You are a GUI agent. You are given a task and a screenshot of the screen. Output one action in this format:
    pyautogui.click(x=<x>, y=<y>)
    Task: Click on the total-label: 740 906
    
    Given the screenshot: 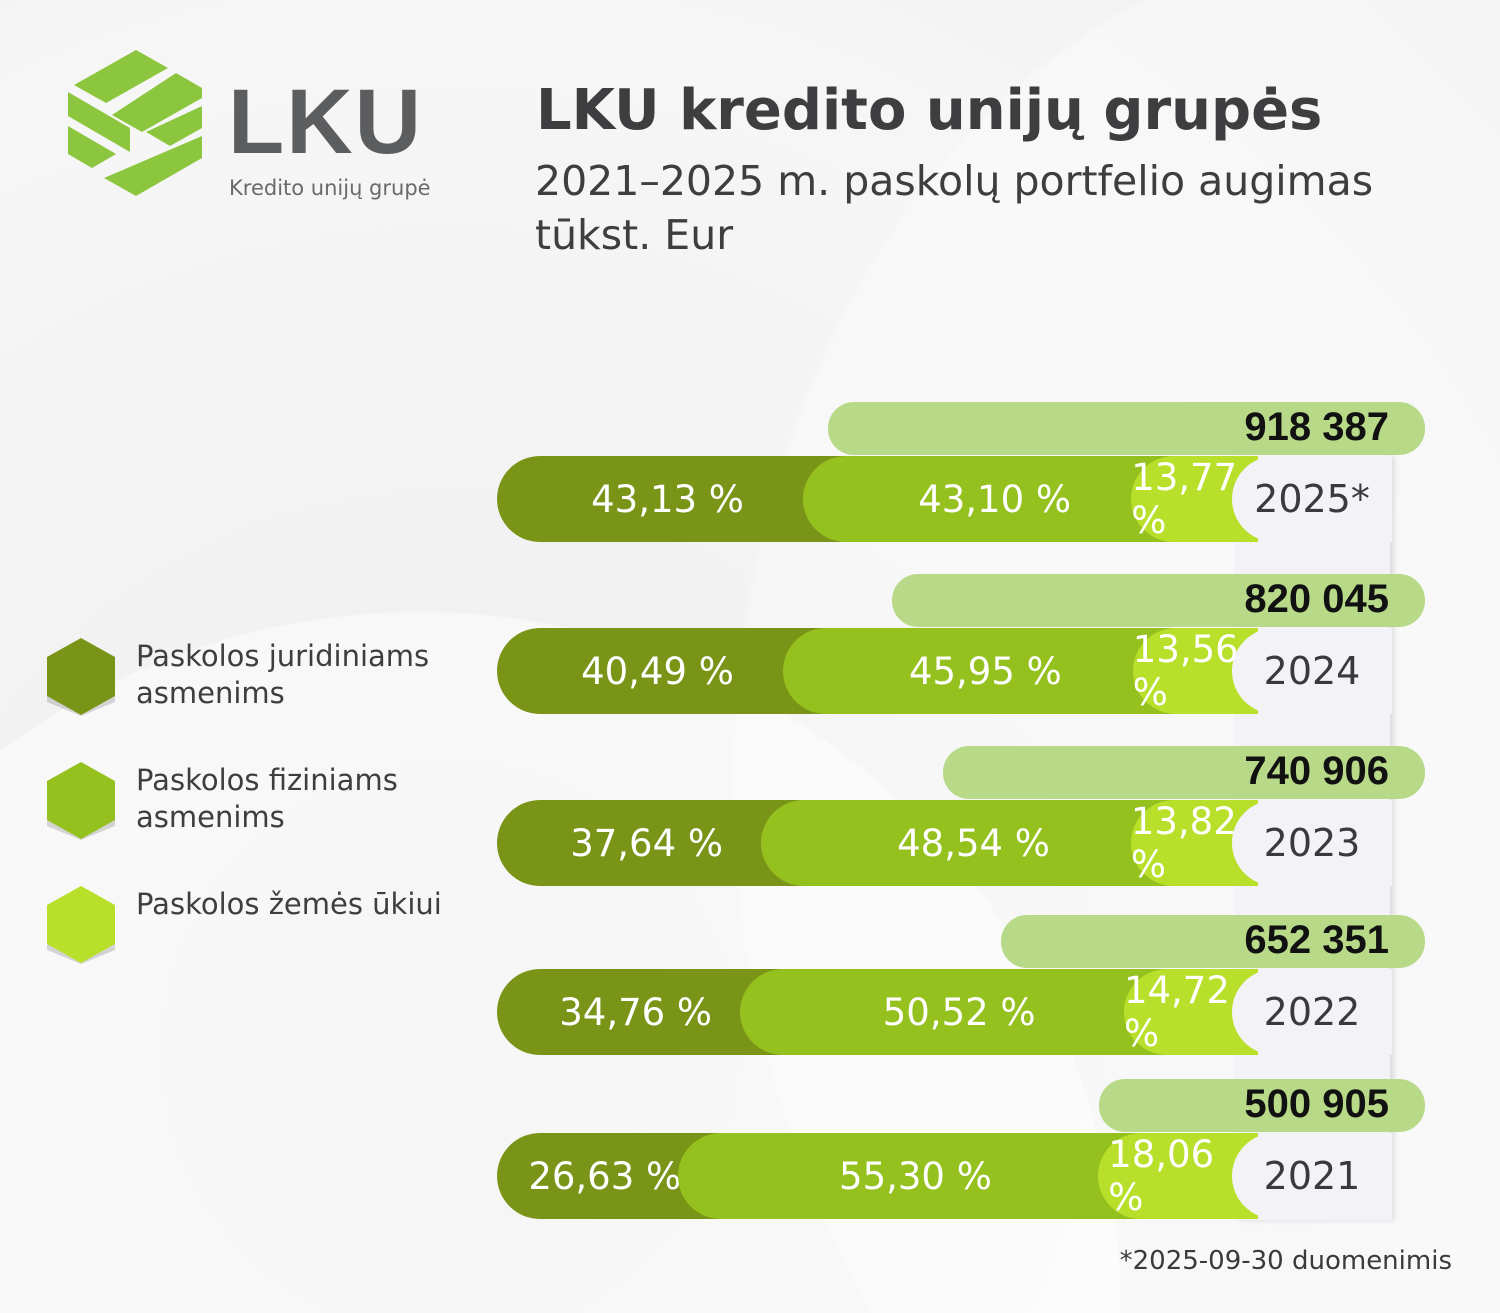 What is the action you would take?
    pyautogui.click(x=1316, y=771)
    